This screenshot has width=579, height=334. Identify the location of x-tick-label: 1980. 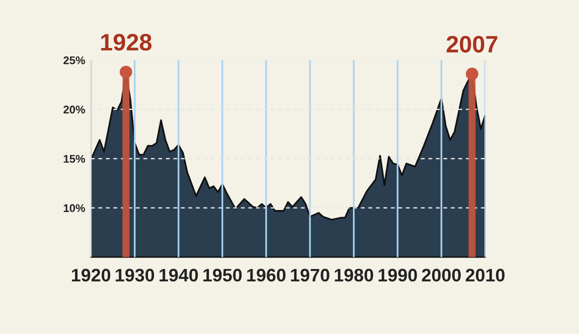
(354, 275).